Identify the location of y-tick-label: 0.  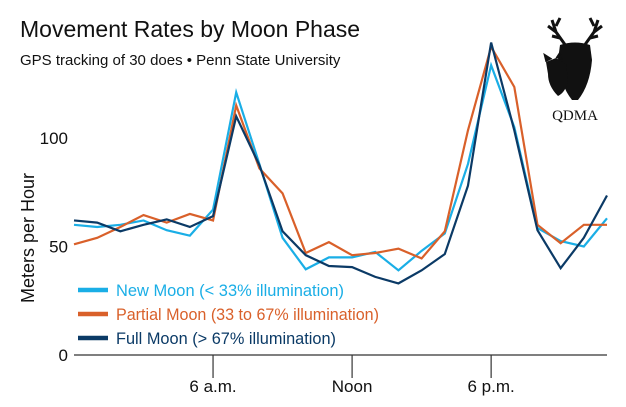
(63, 355).